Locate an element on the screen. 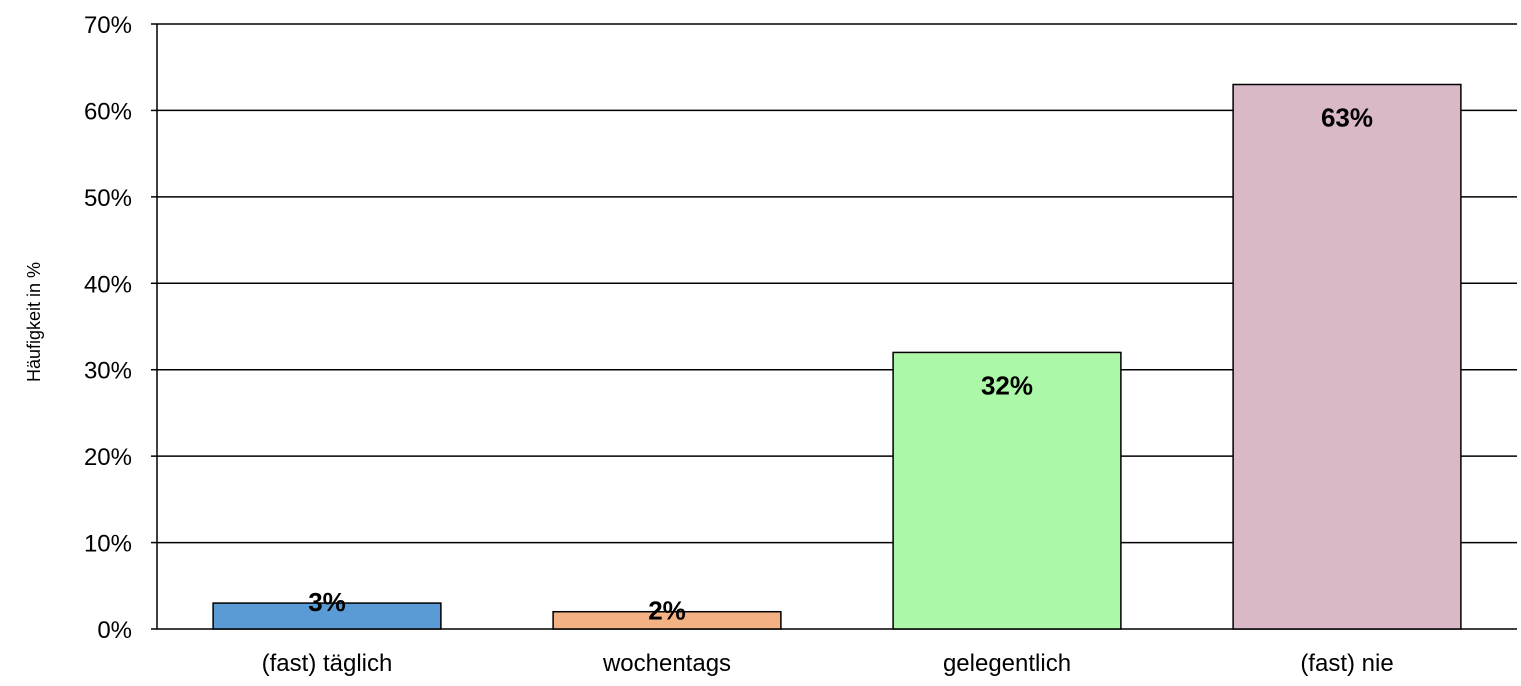  y-tick-label: 30% is located at coordinates (108, 371).